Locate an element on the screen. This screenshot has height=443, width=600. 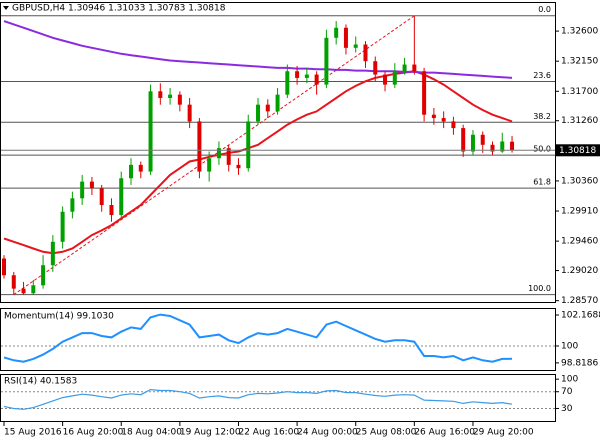
fib-label: 38.2 is located at coordinates (542, 116).